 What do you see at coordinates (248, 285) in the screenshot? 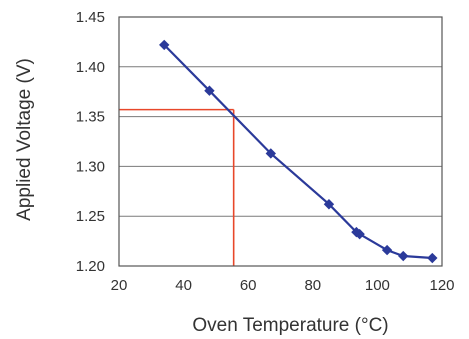
I see `x-tick-label: 60` at bounding box center [248, 285].